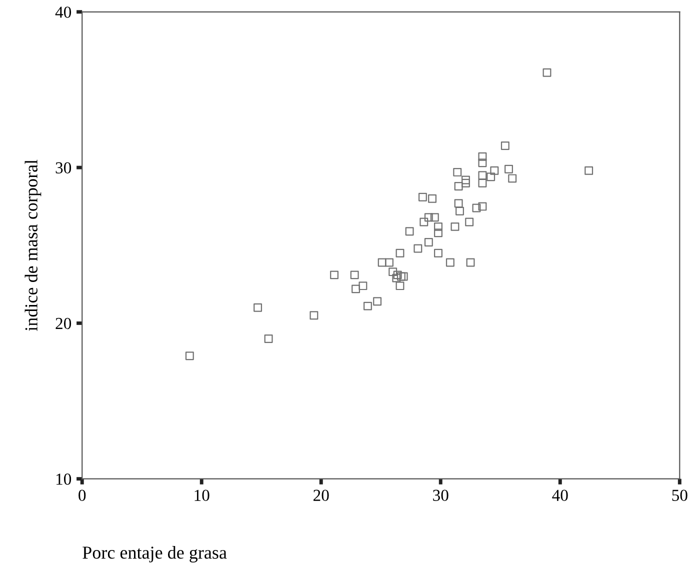 This screenshot has width=690, height=566. Describe the element at coordinates (33, 245) in the screenshot. I see `y-axis-title: indice de masa corporal` at that location.